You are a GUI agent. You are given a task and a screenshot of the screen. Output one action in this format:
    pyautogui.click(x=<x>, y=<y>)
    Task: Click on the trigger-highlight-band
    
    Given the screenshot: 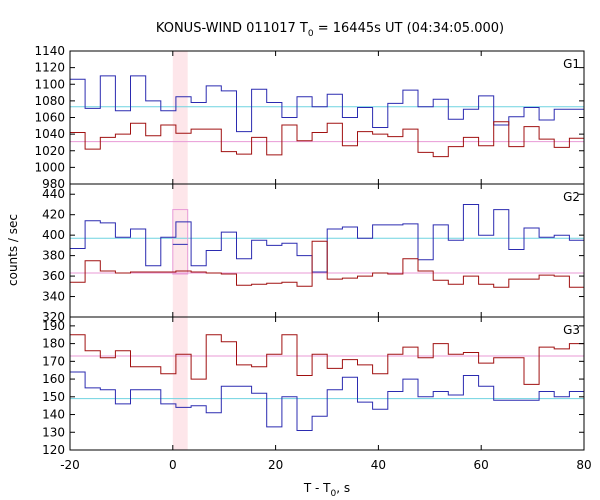 What is the action you would take?
    pyautogui.click(x=180, y=250)
    